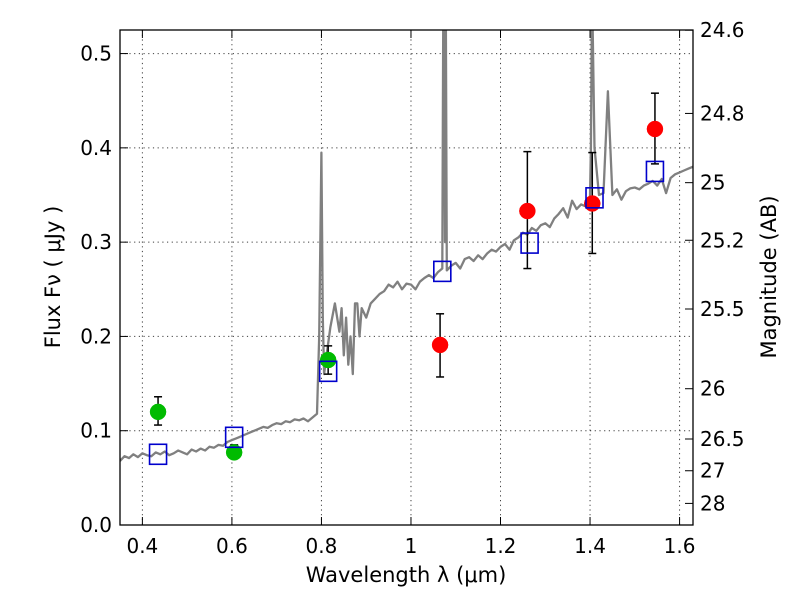 The width and height of the screenshot is (800, 600). What do you see at coordinates (722, 113) in the screenshot?
I see `y2-tick-label: 24.8` at bounding box center [722, 113].